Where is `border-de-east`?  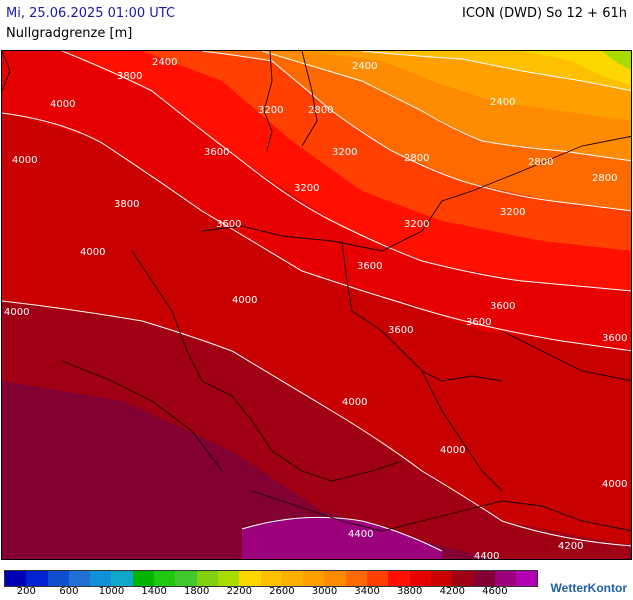
border-de-east is located at coordinates (422, 311).